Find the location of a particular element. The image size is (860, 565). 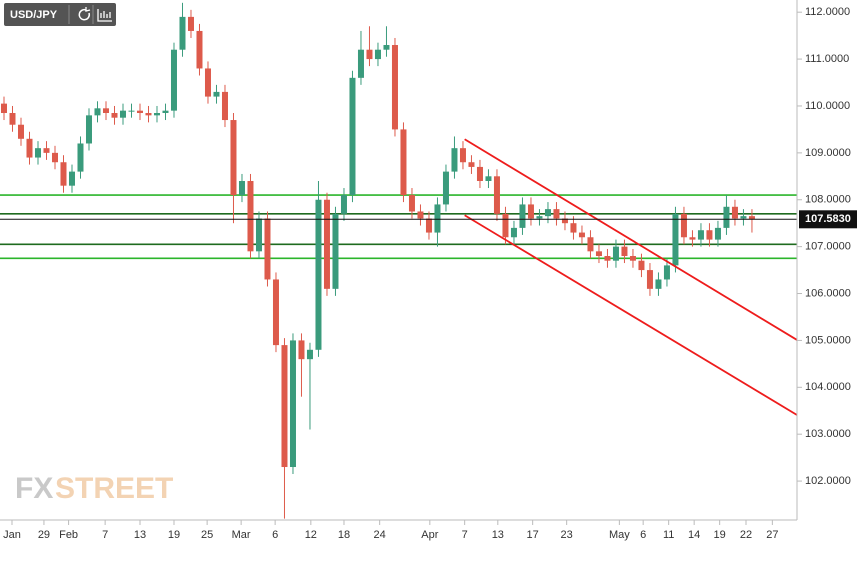

x-tick-label: 29 is located at coordinates (44, 535).